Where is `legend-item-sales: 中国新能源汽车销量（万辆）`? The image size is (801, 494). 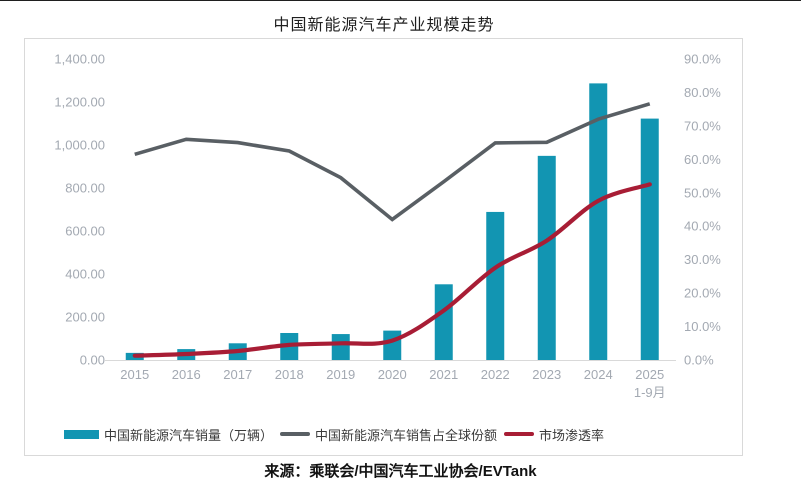
legend-item-sales: 中国新能源汽车销量（万辆） is located at coordinates (168, 434).